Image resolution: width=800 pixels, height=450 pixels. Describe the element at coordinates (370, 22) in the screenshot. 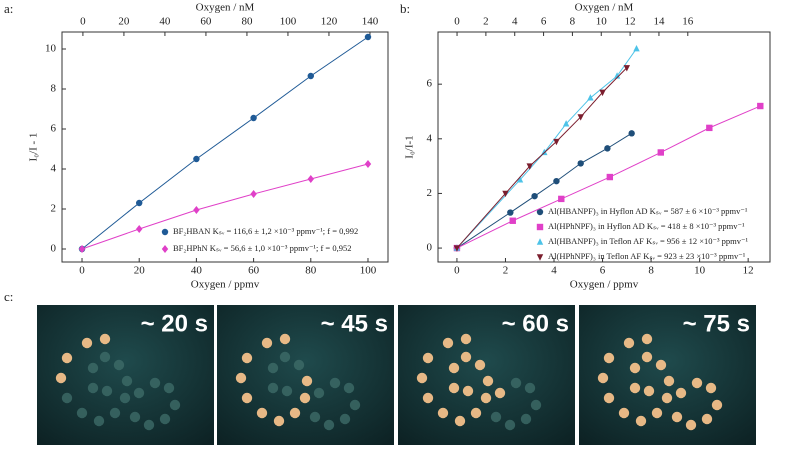

I see `x2-tick-label: 140` at that location.